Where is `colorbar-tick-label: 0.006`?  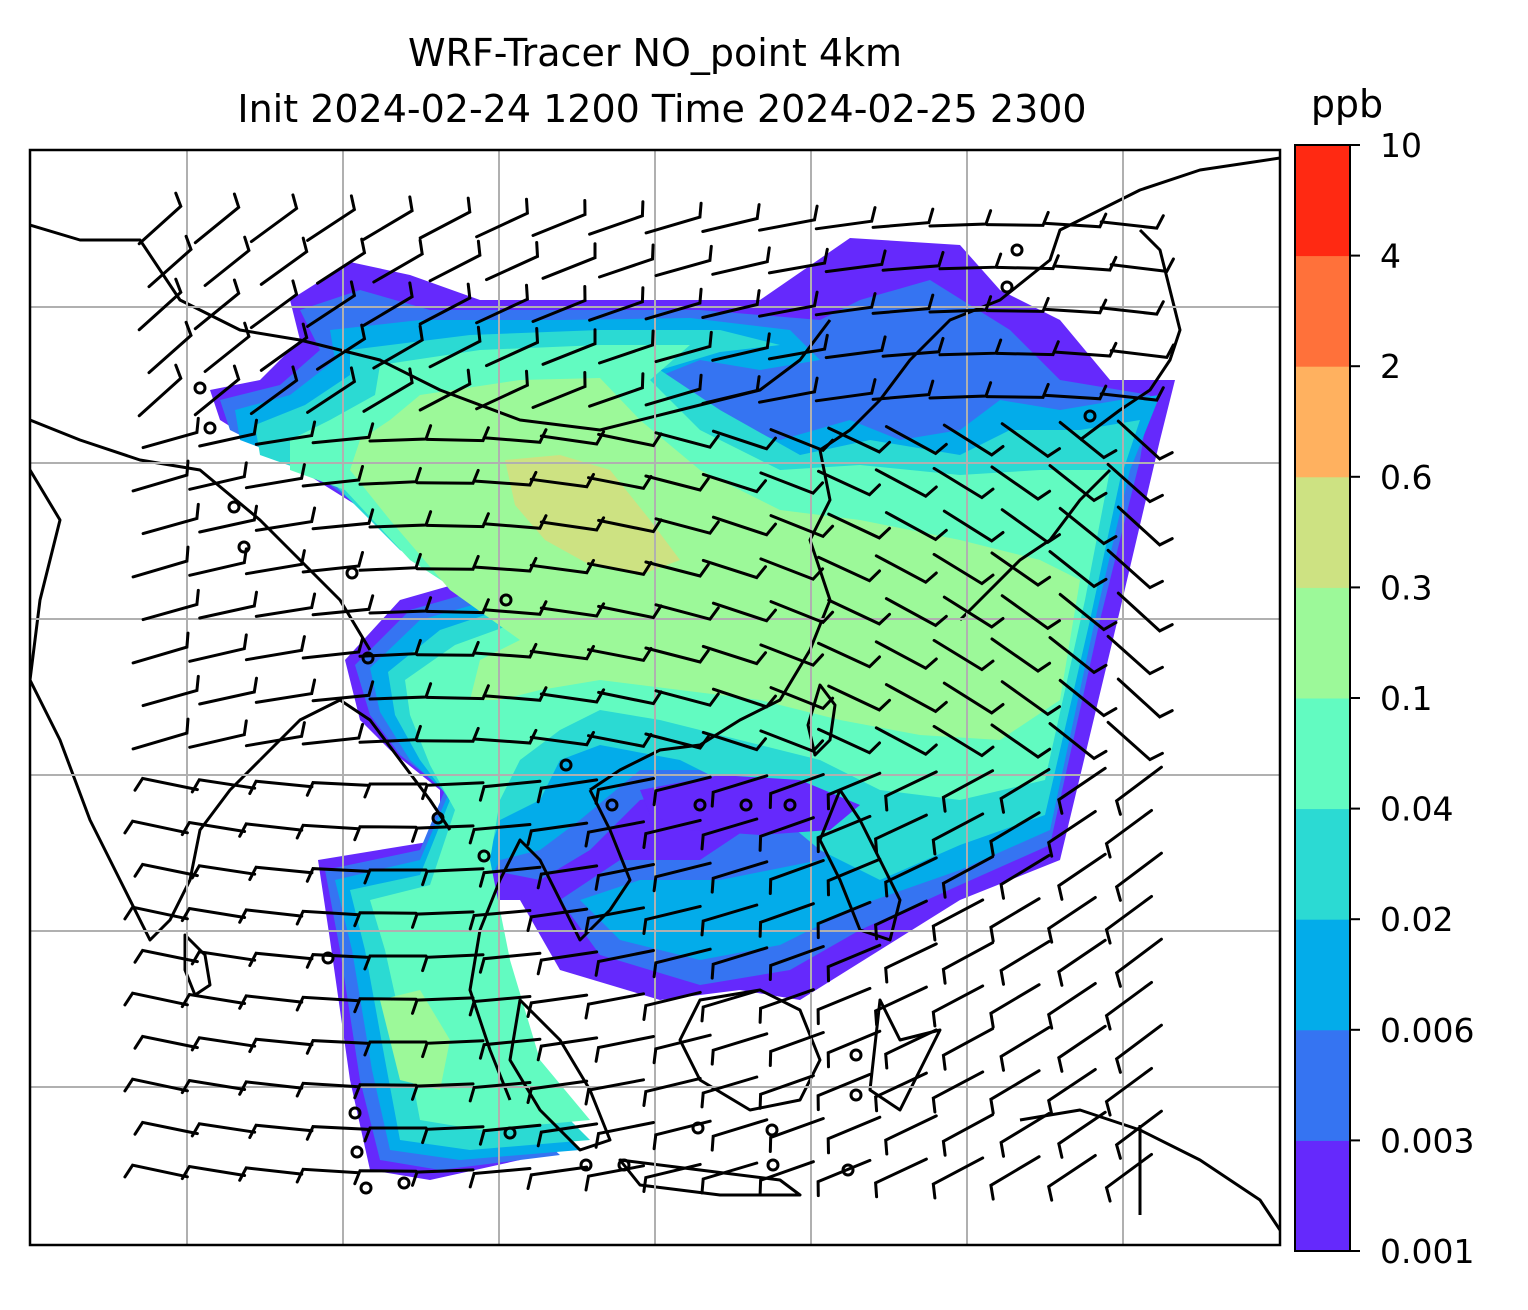
colorbar-tick-label: 0.006 is located at coordinates (1427, 1030).